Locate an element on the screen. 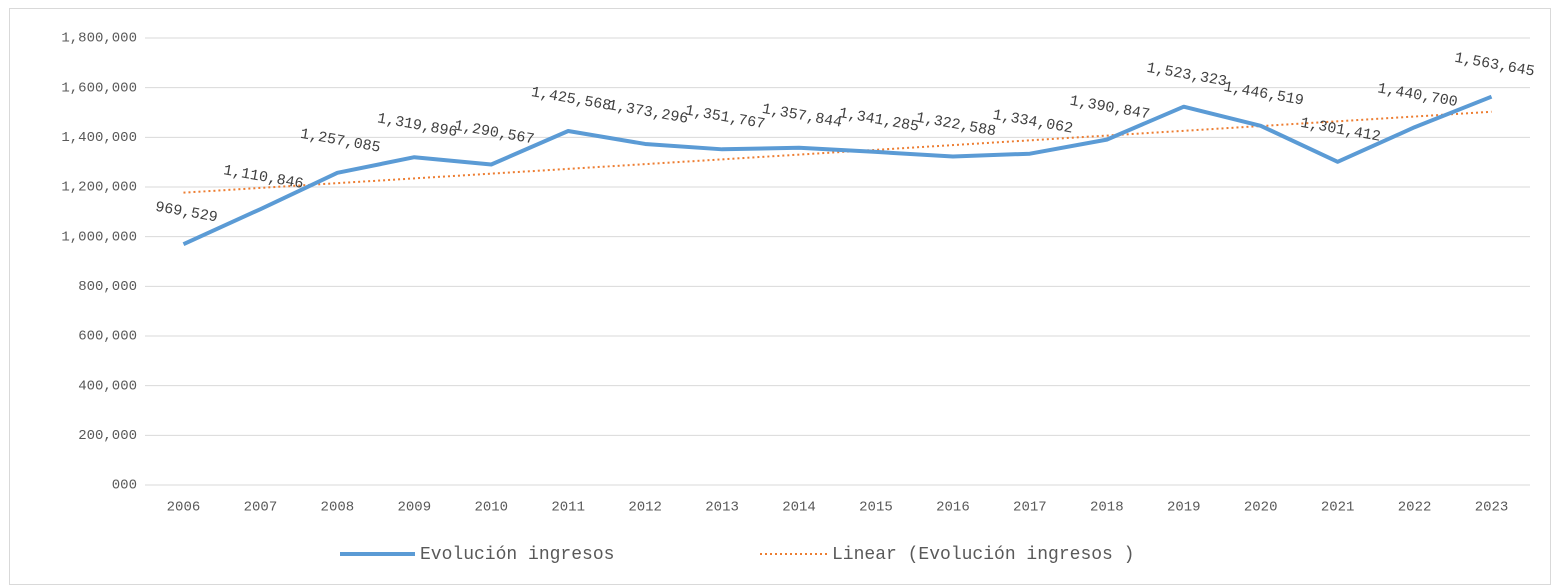  y-tick-label: 1,000,000 is located at coordinates (99, 237).